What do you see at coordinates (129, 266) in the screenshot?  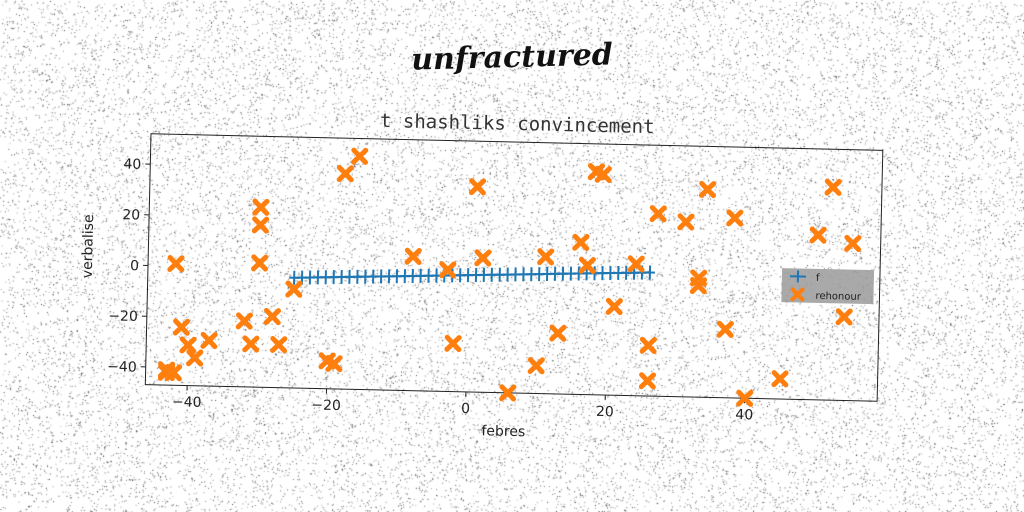 I see `y-axis-ticks: −40 −20 0 20 40` at bounding box center [129, 266].